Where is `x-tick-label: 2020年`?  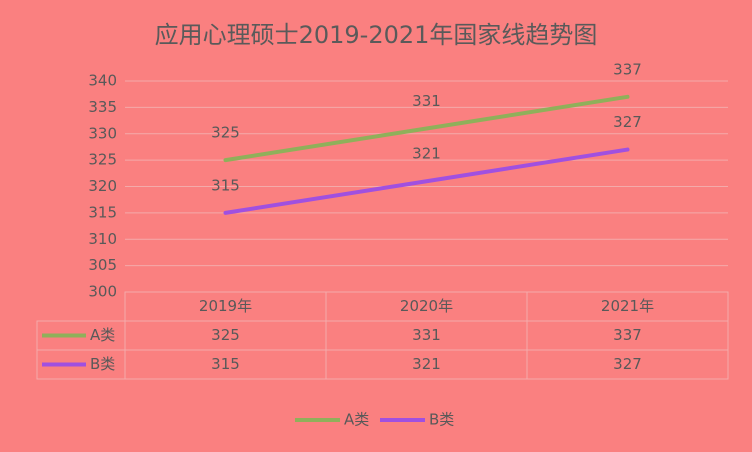 x-tick-label: 2020年 is located at coordinates (426, 306).